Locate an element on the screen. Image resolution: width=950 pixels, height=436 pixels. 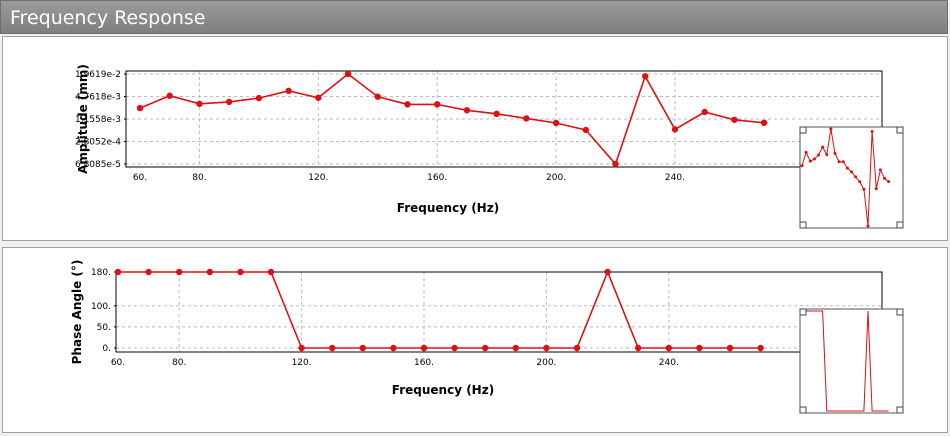
y-axis-label: Amplitude (mm) is located at coordinates (83, 119).